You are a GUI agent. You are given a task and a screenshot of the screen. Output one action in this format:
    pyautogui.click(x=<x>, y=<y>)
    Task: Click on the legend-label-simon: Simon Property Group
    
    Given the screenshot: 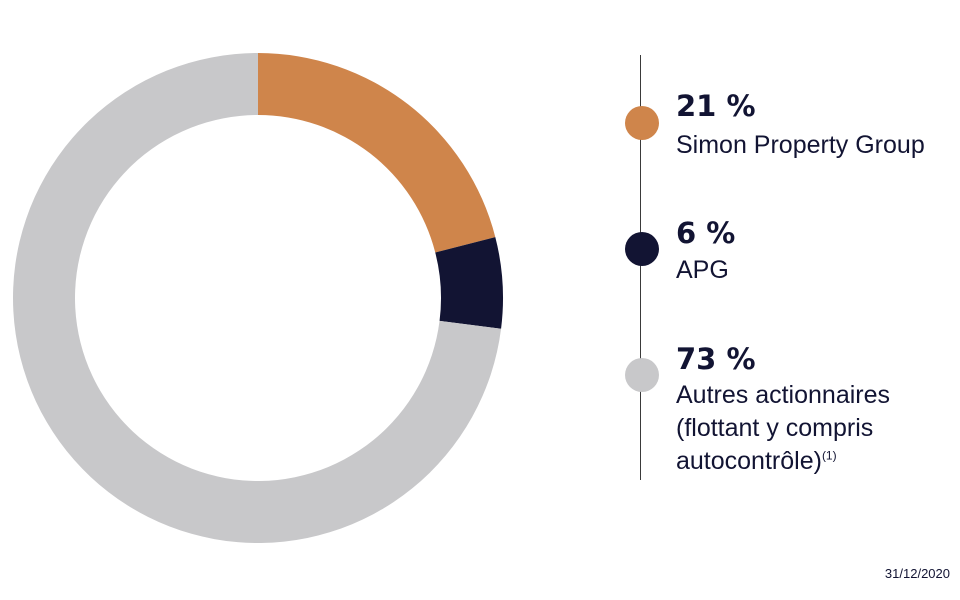 What is the action you would take?
    pyautogui.click(x=800, y=145)
    